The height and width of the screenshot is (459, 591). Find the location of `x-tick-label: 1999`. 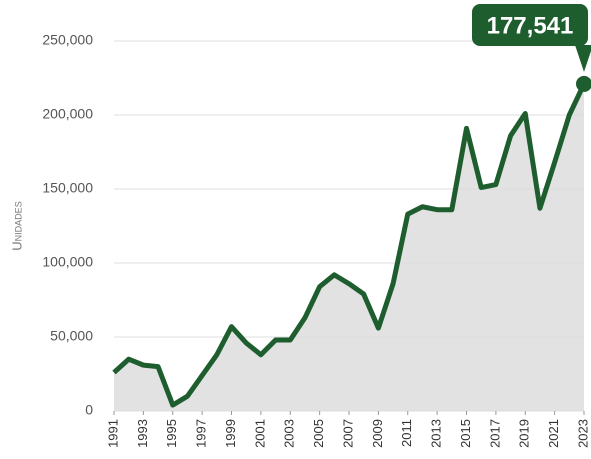

x-tick-label: 1999 is located at coordinates (230, 433).